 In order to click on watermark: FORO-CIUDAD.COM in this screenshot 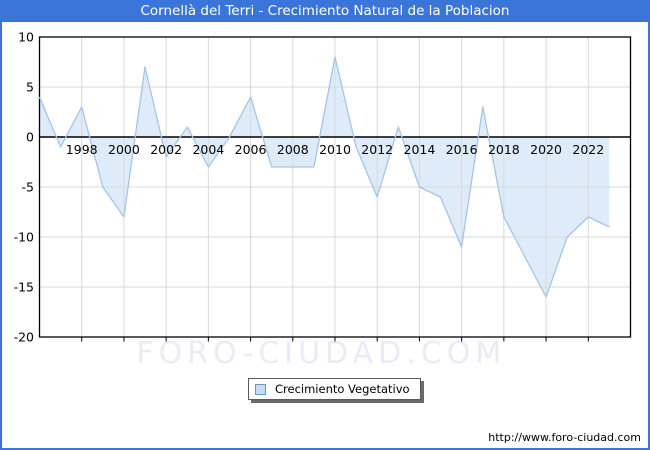, I will do `click(321, 353)`.